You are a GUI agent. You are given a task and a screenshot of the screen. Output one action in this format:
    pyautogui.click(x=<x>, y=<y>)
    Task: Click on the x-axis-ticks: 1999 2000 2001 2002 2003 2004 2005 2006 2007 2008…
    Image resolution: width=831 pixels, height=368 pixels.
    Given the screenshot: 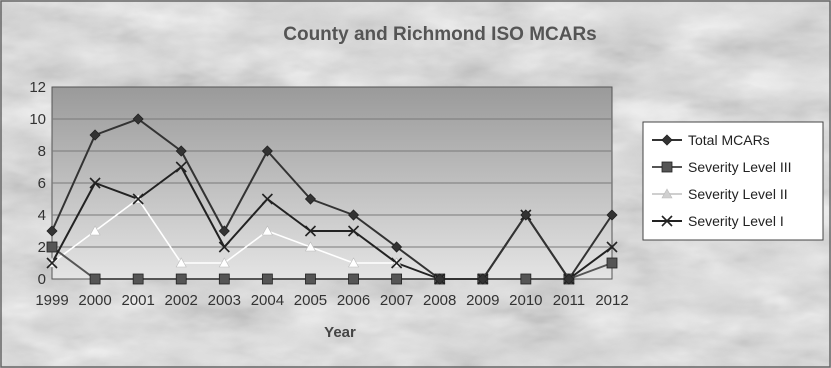 What is the action you would take?
    pyautogui.click(x=331, y=300)
    